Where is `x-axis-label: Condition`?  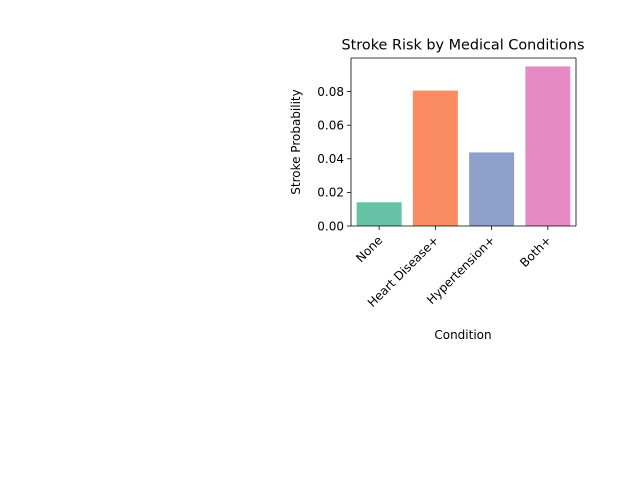
x-axis-label: Condition is located at coordinates (462, 335).